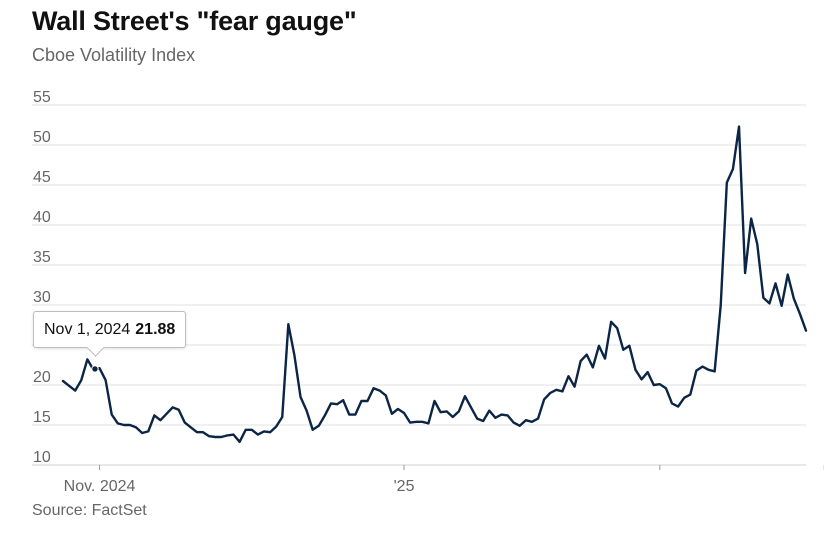  What do you see at coordinates (100, 486) in the screenshot?
I see `x-tick-label-0: Nov. 2024` at bounding box center [100, 486].